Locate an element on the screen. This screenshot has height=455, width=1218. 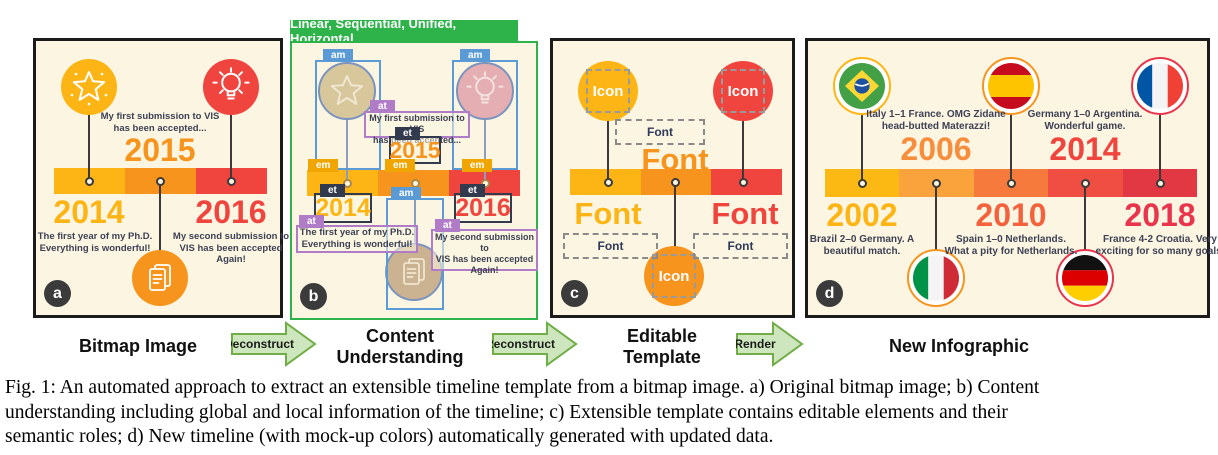
step-label-new-infographic: New Infographic is located at coordinates (958, 346).